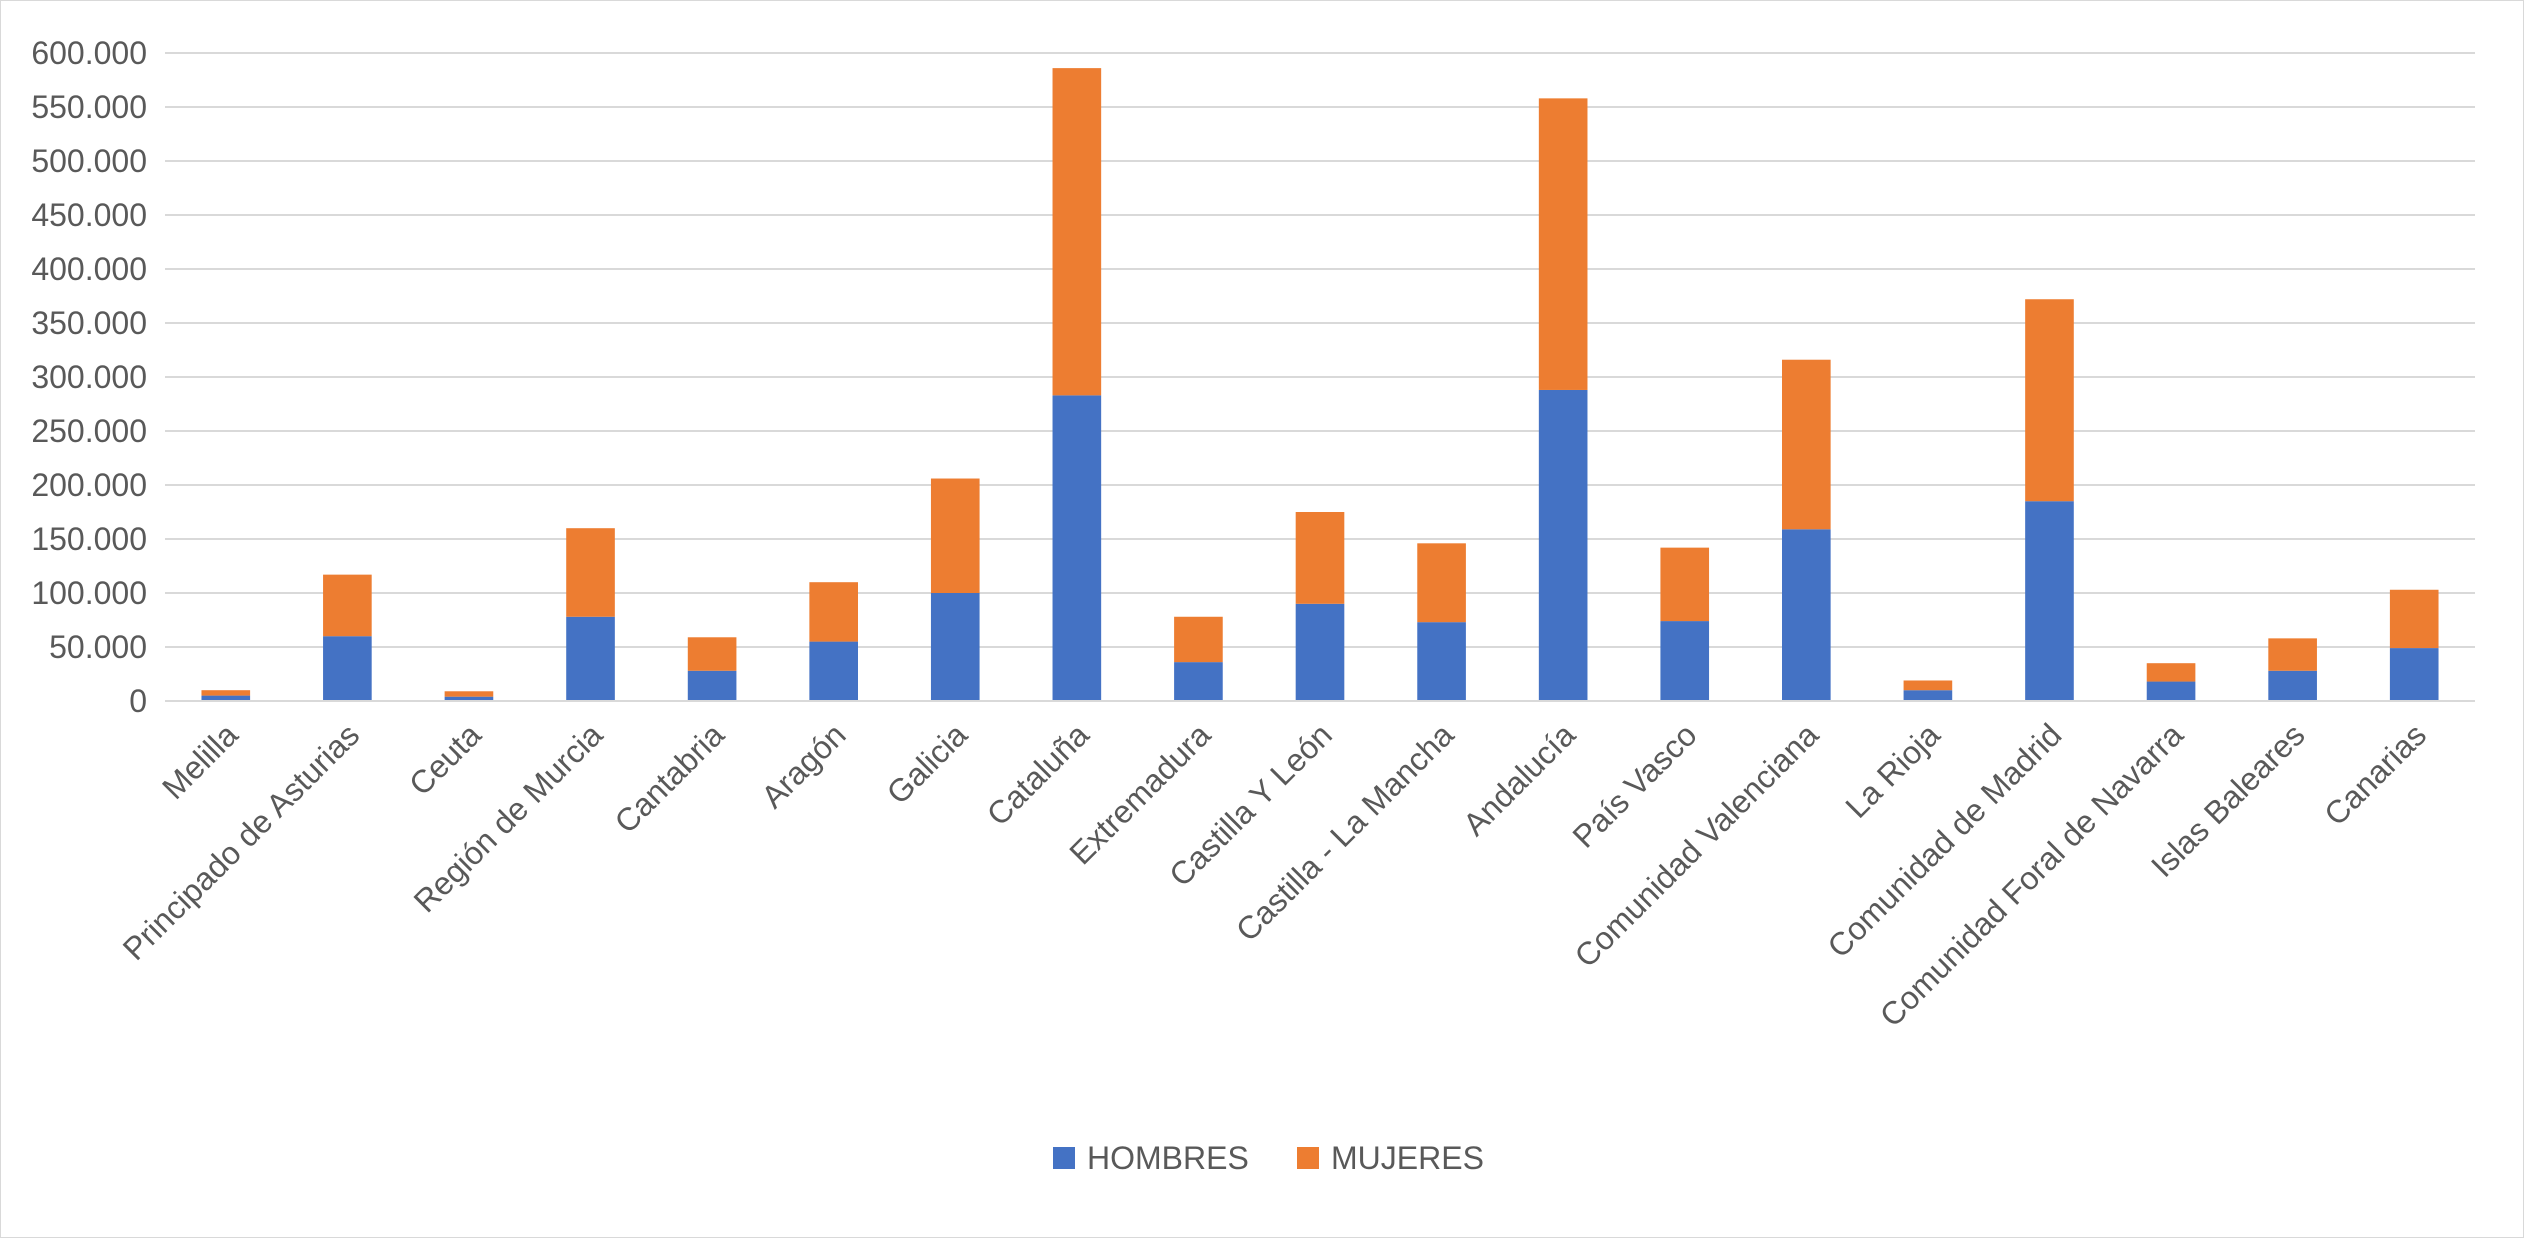 This screenshot has height=1239, width=2524. What do you see at coordinates (89, 269) in the screenshot?
I see `y-tick-label: 400.000` at bounding box center [89, 269].